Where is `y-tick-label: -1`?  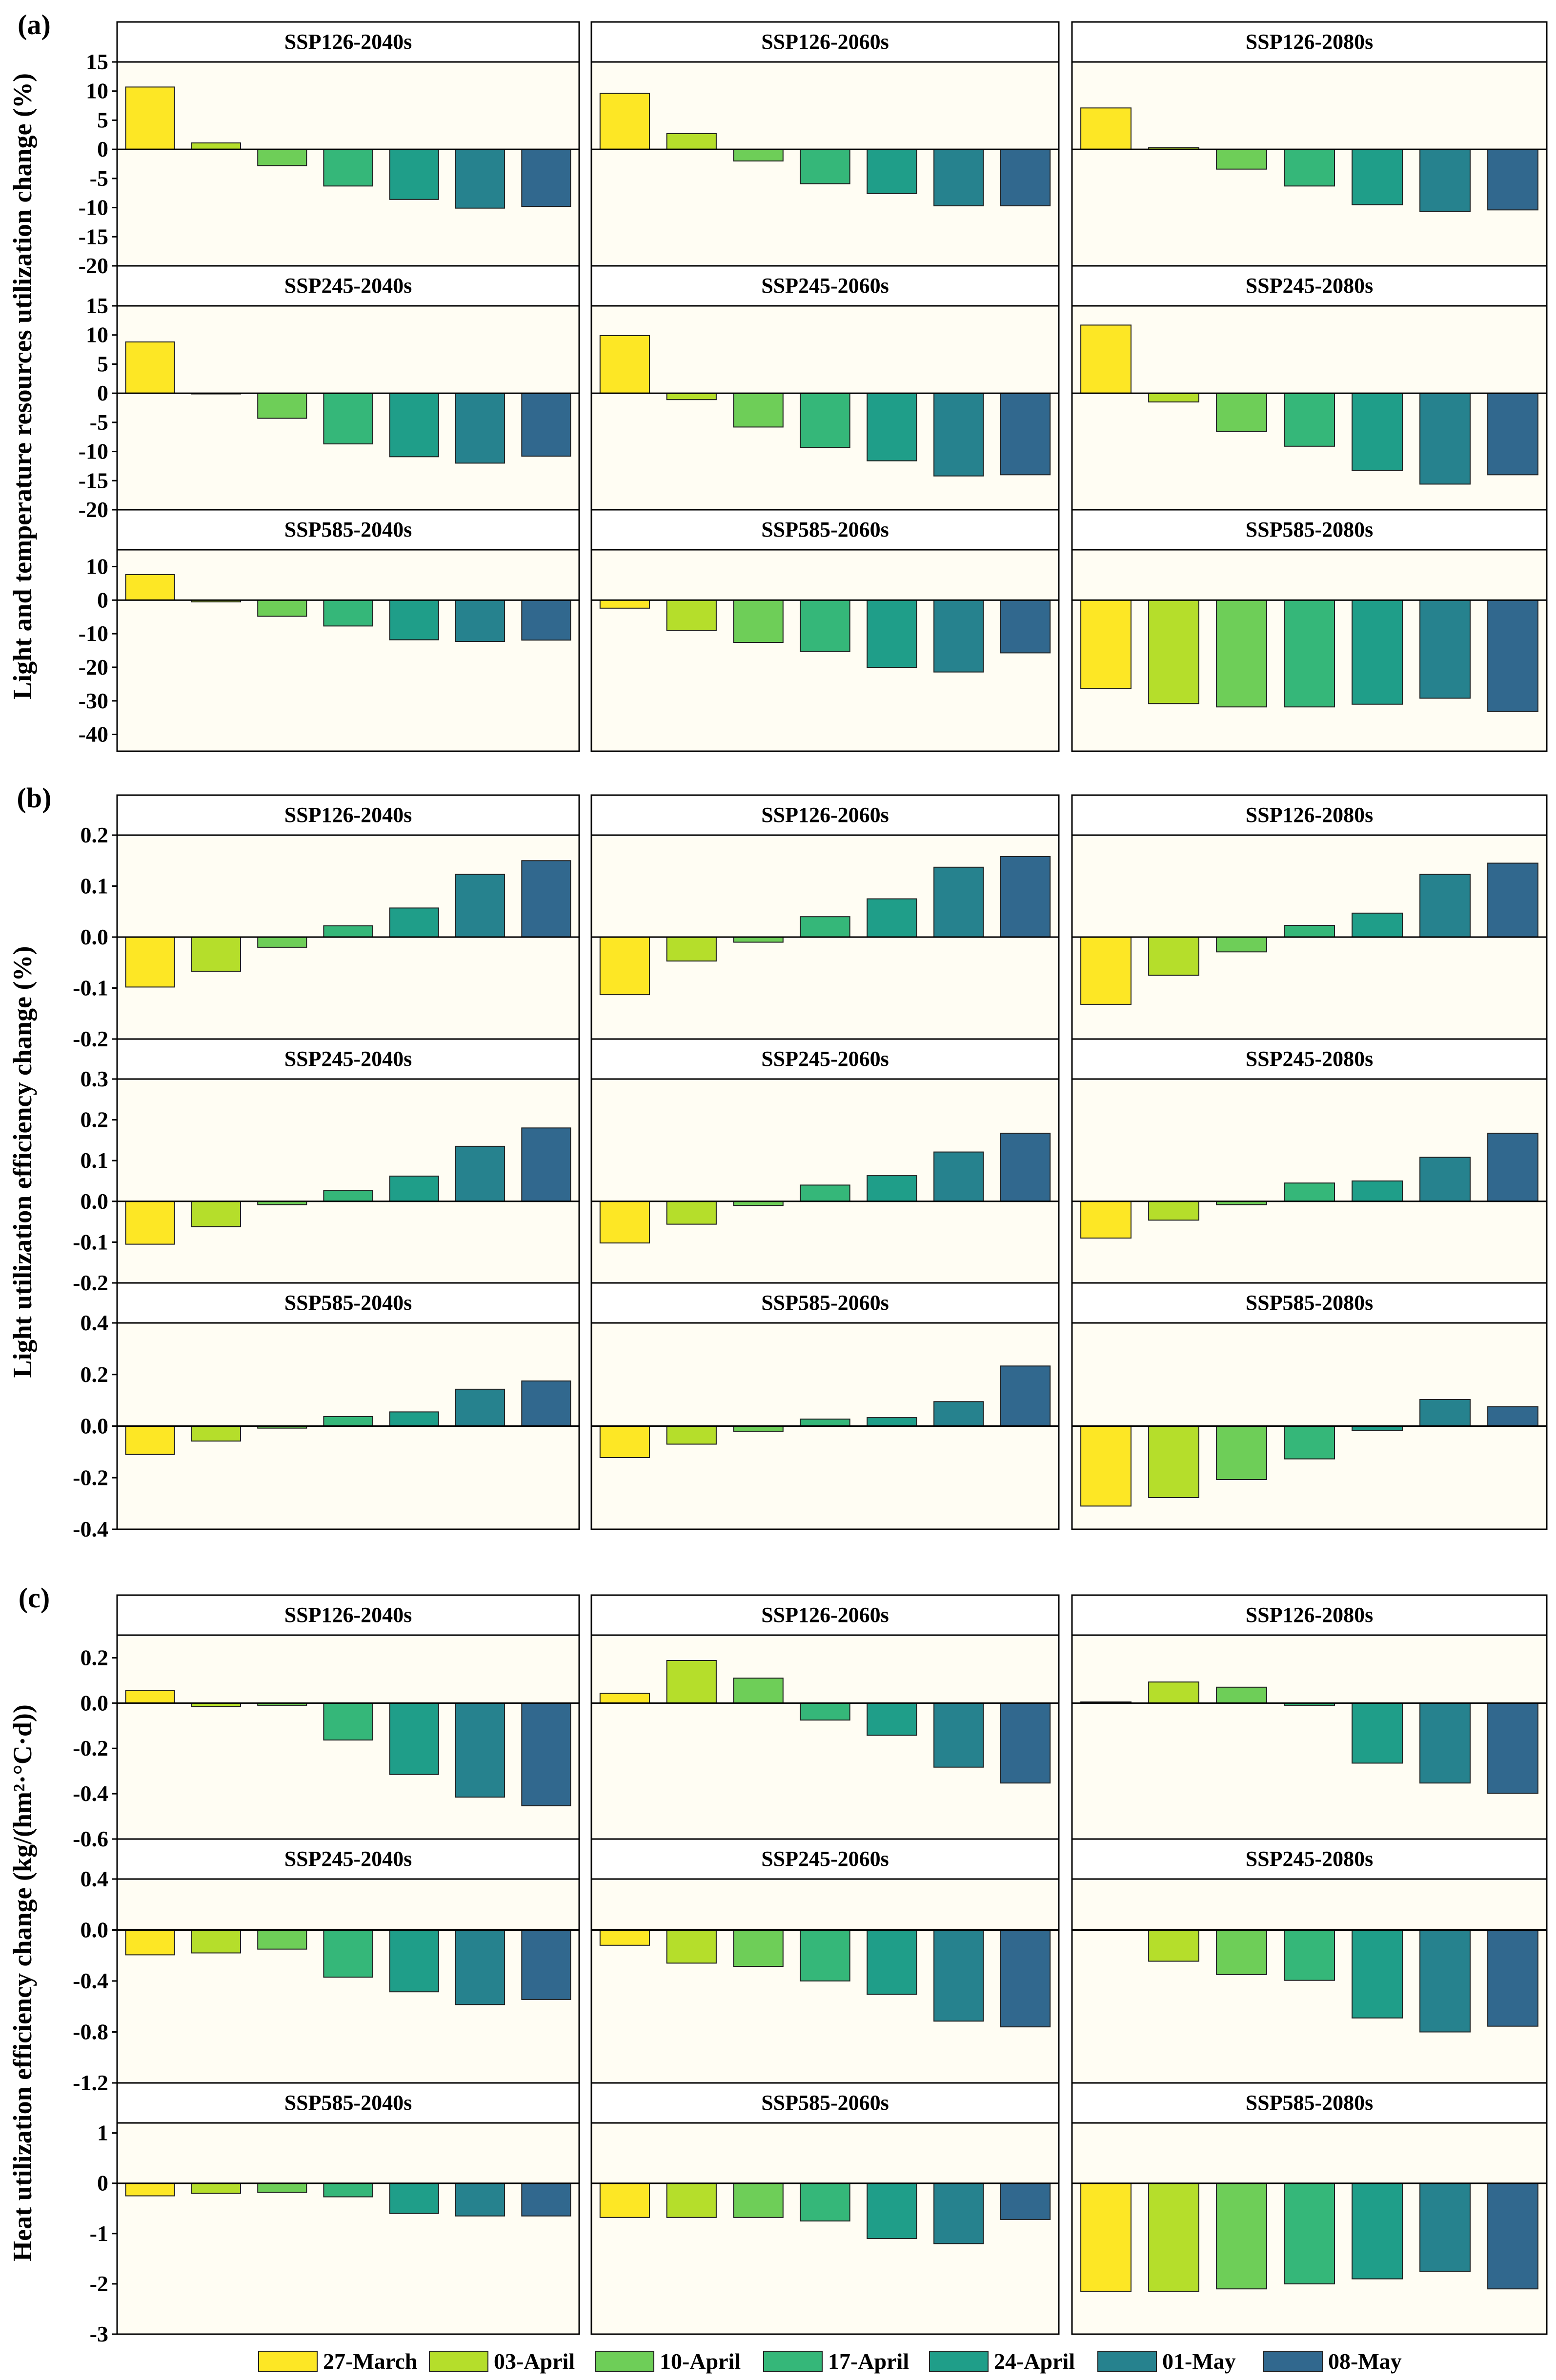 y-tick-label: -1 is located at coordinates (99, 2233).